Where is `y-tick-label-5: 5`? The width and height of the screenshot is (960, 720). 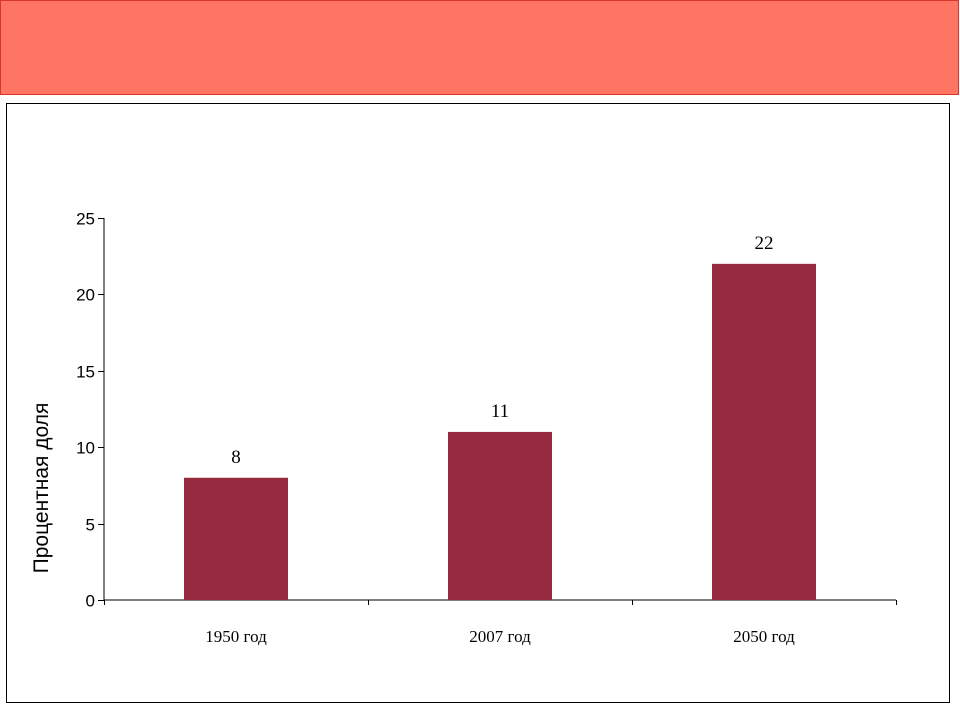 y-tick-label-5: 5 is located at coordinates (90, 525).